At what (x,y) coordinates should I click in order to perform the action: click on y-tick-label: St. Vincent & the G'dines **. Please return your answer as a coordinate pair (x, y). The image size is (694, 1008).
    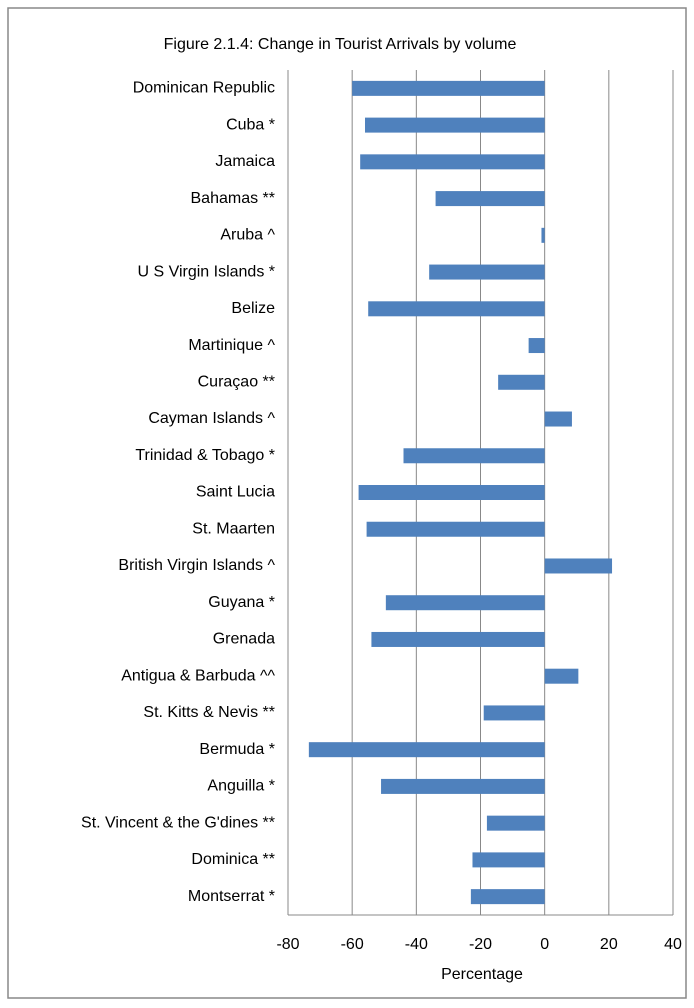
    Looking at the image, I should click on (178, 822).